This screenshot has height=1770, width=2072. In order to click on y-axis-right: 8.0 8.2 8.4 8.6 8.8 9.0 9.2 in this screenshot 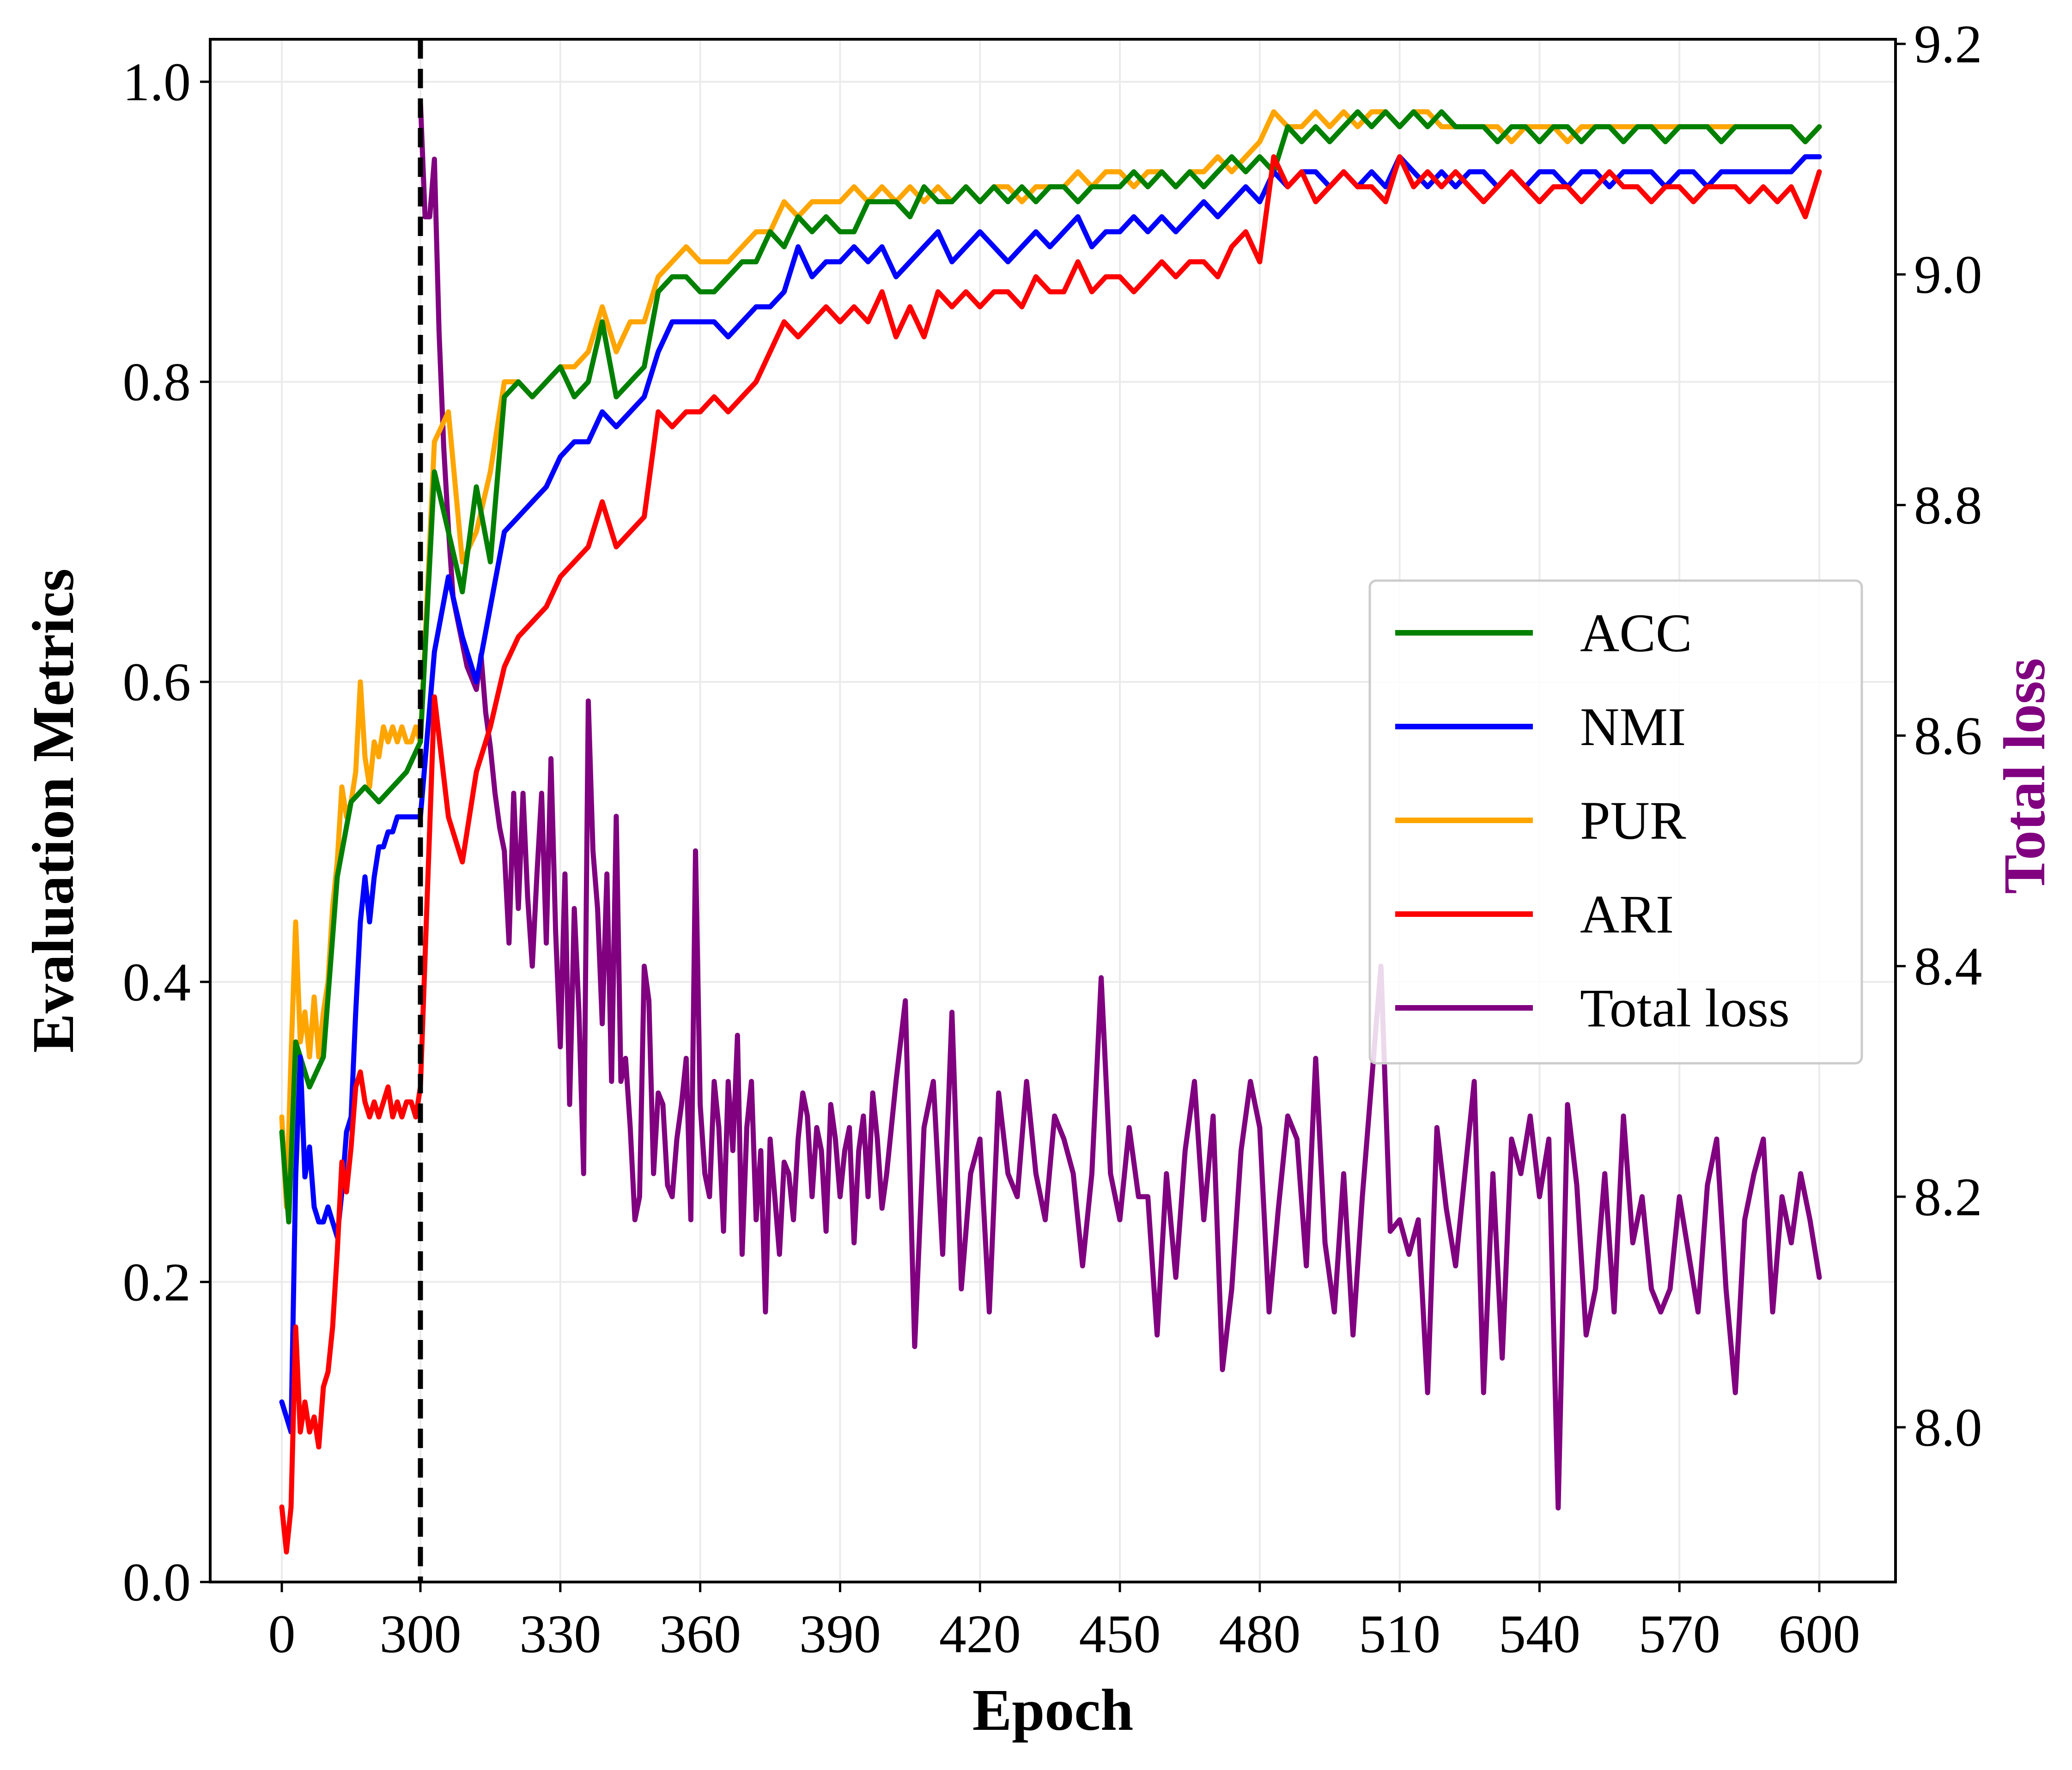, I will do `click(1939, 736)`.